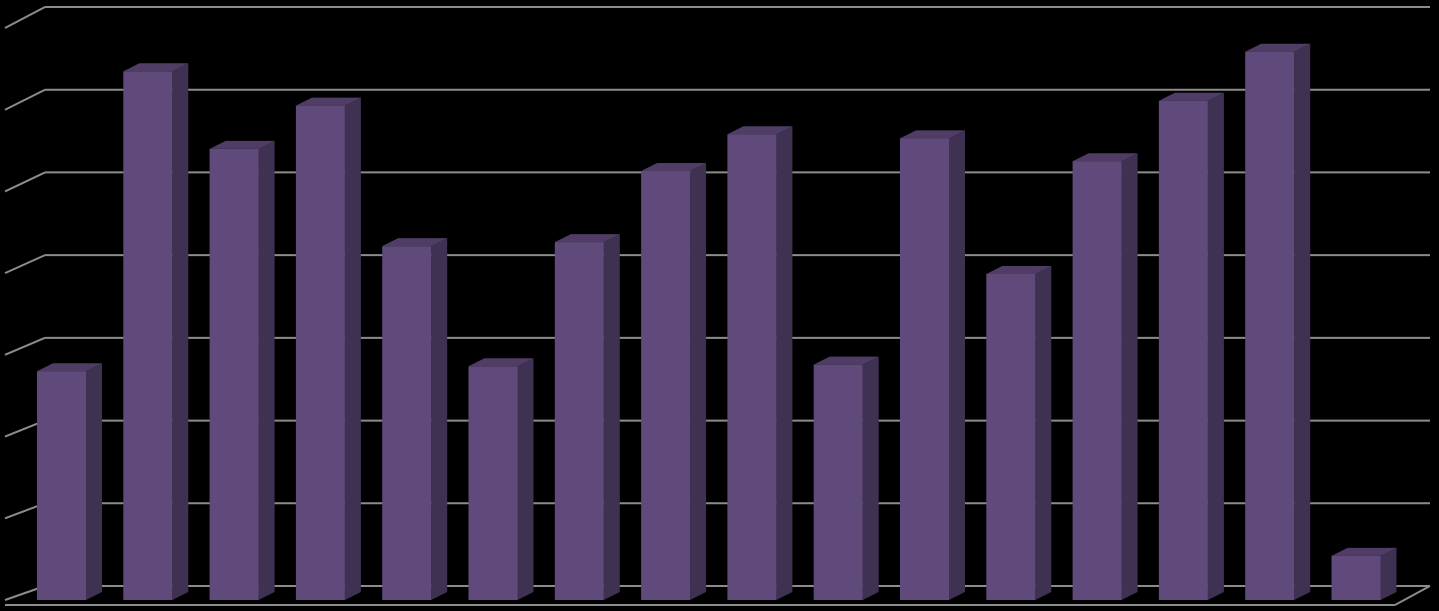 This screenshot has width=1439, height=611. Describe the element at coordinates (1412, 595) in the screenshot. I see `floor-edge` at that location.